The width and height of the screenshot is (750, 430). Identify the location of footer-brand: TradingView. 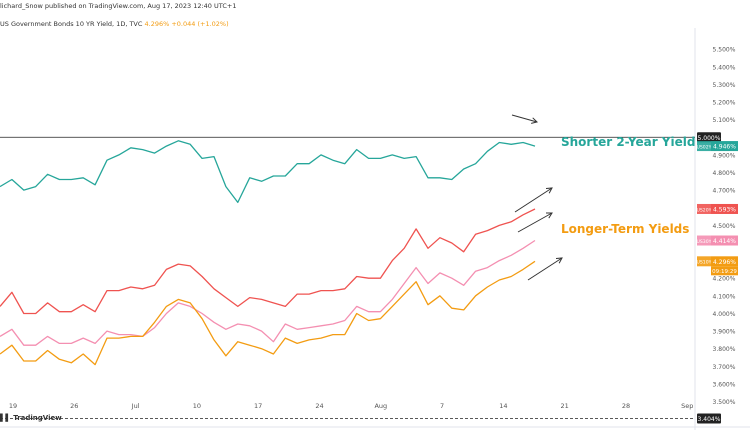
(37, 418).